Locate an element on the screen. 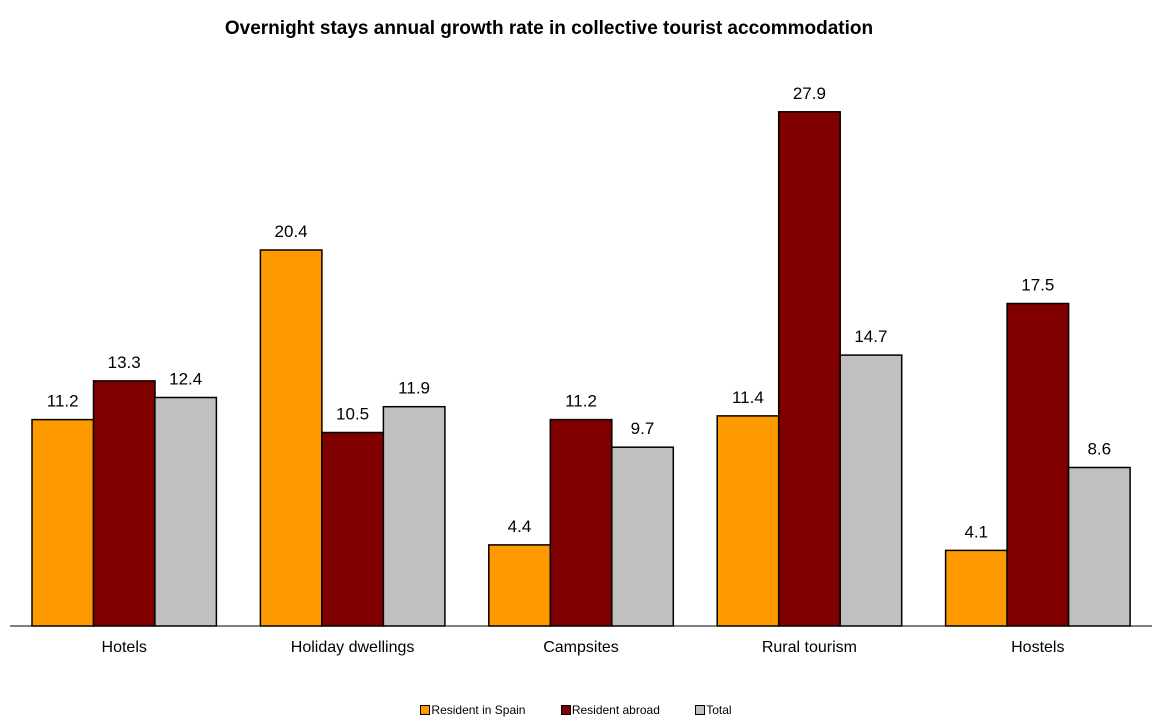 This screenshot has width=1152, height=718. legend-item: Total is located at coordinates (713, 710).